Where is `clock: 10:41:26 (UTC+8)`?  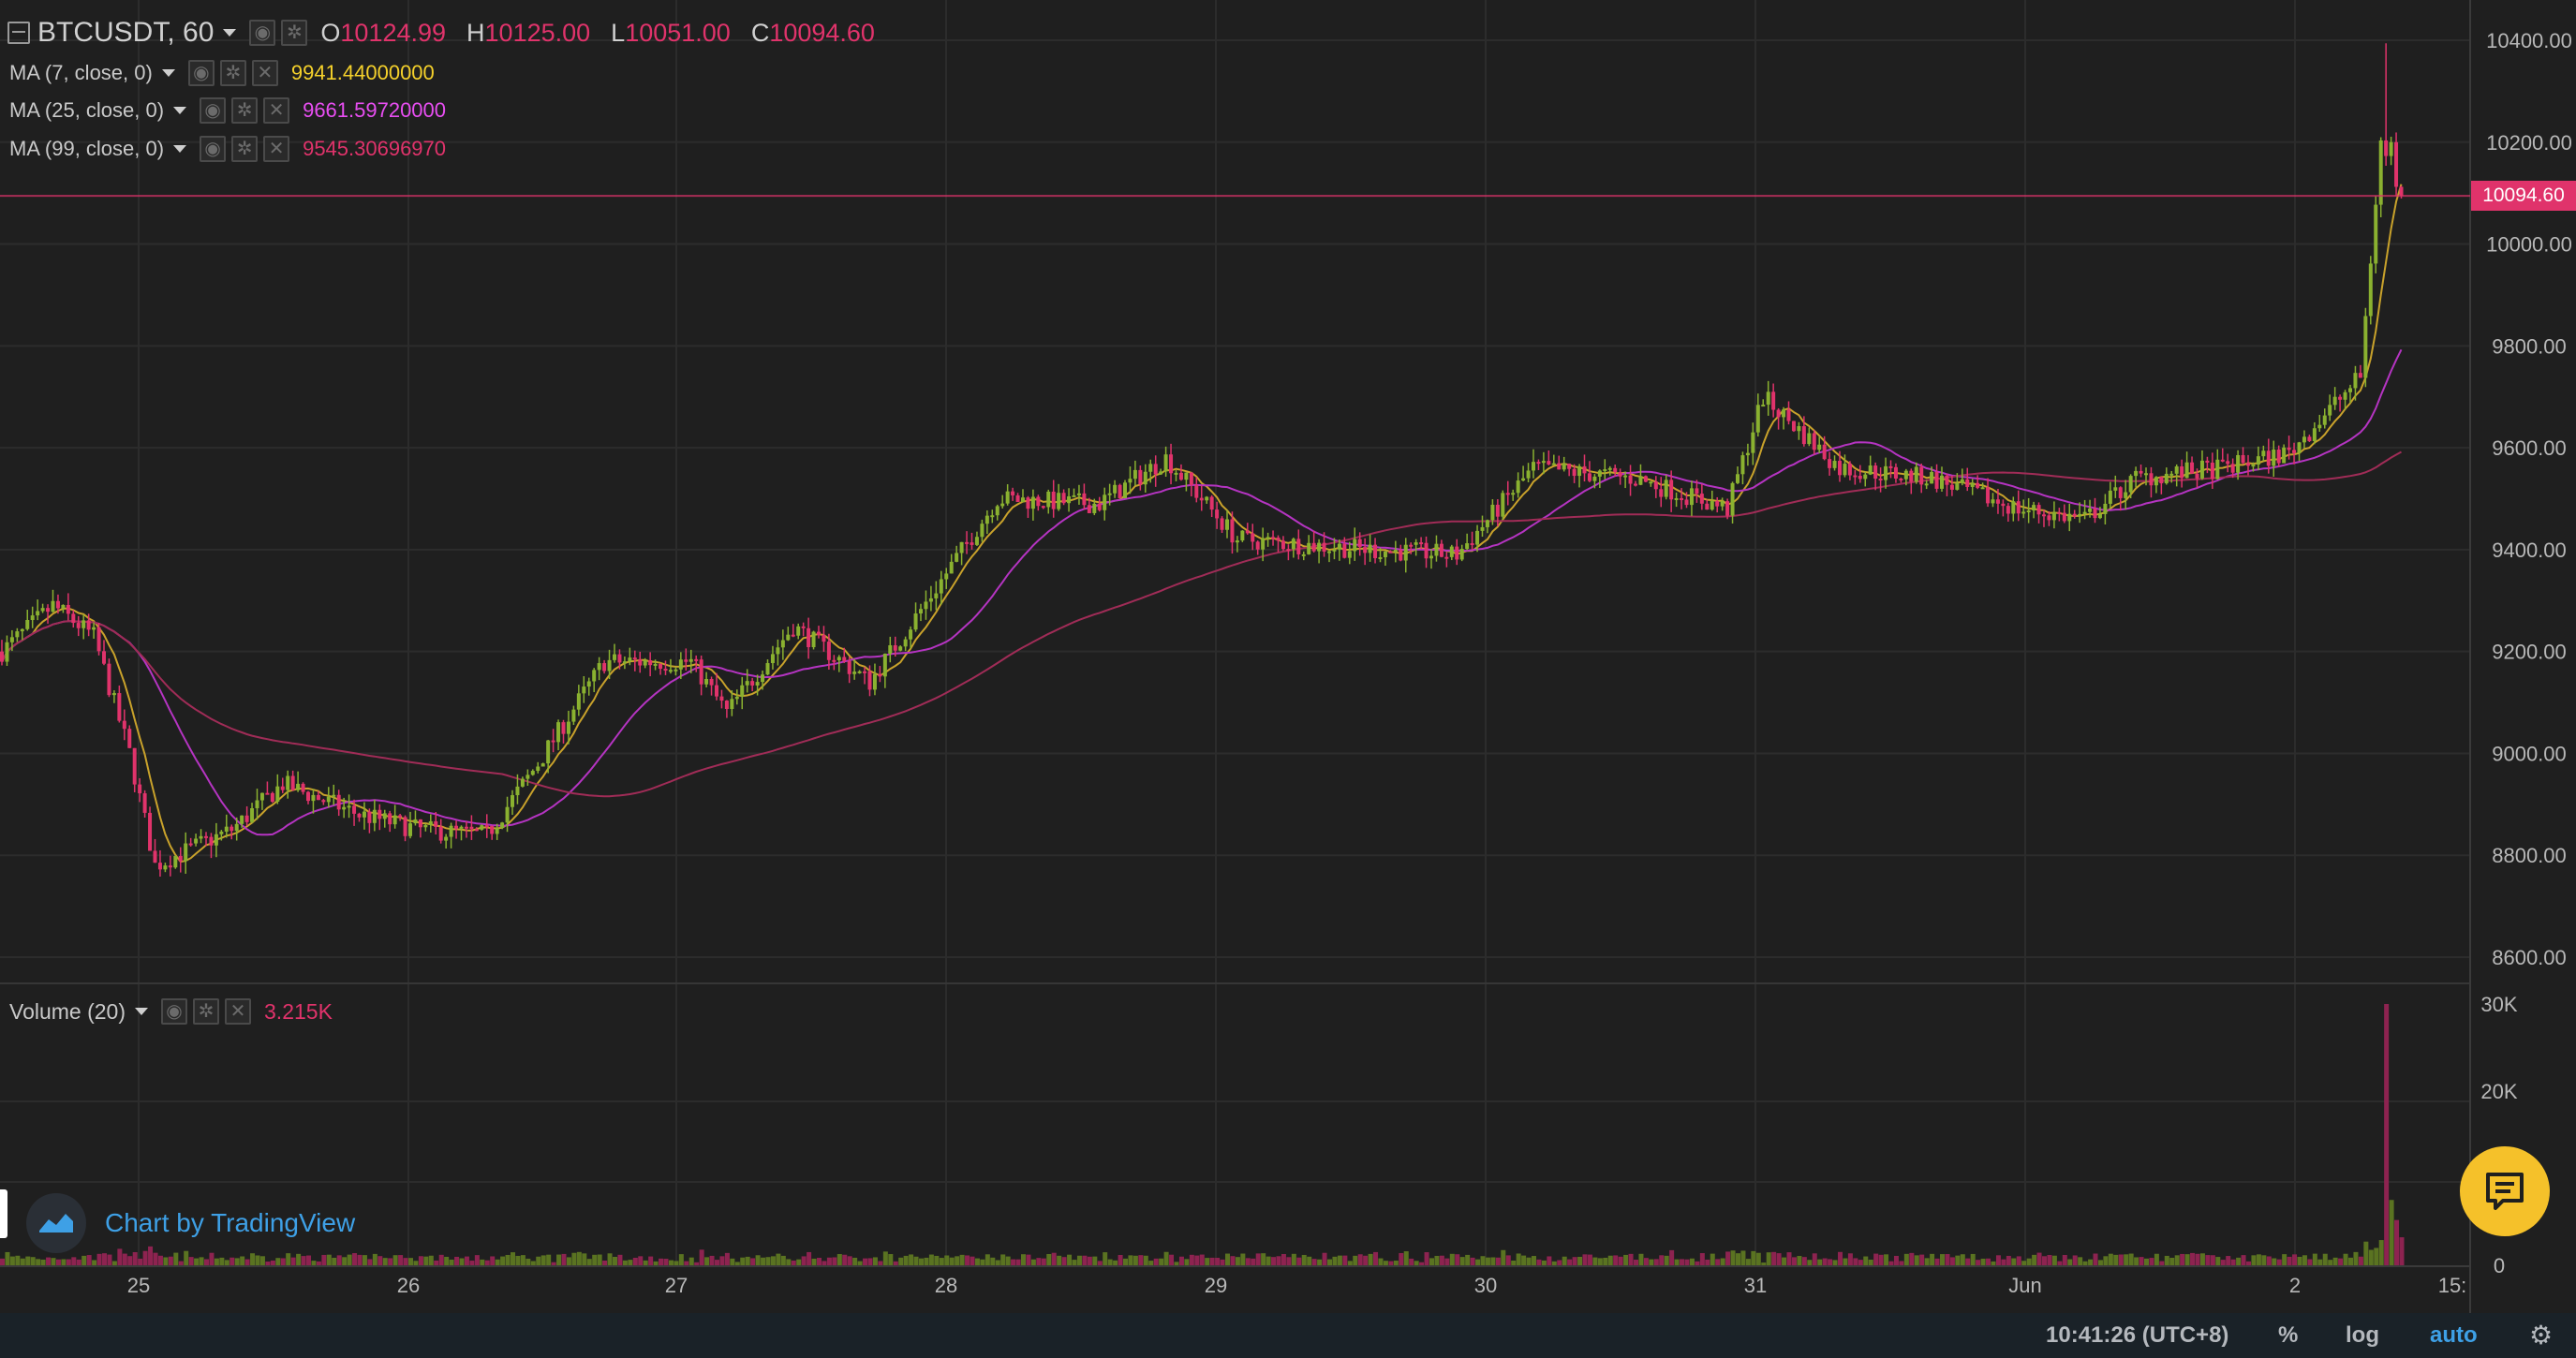
clock: 10:41:26 (UTC+8) is located at coordinates (2138, 1335).